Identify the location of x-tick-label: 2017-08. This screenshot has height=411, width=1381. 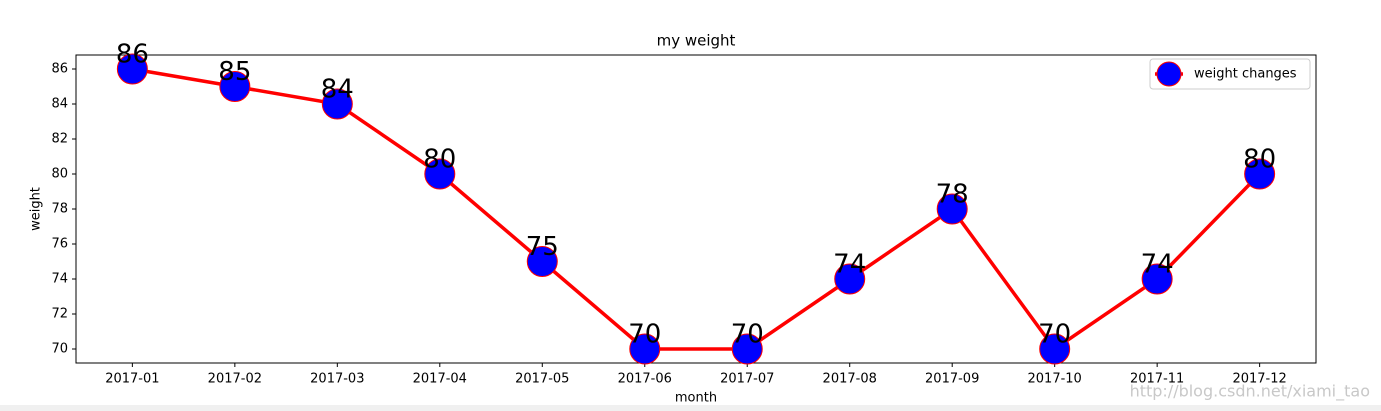
(850, 379).